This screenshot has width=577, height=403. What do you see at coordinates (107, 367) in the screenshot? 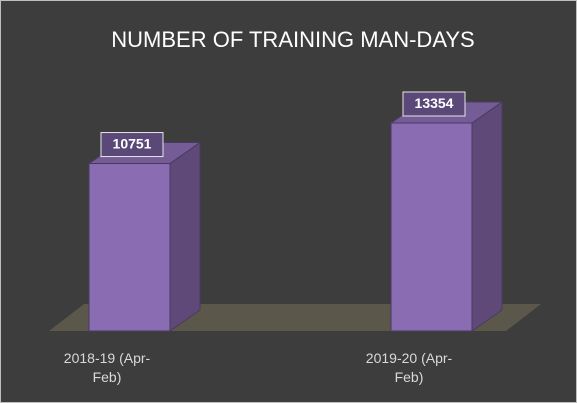
I see `x-tick-label: 2018-19 (Apr-Feb)` at bounding box center [107, 367].